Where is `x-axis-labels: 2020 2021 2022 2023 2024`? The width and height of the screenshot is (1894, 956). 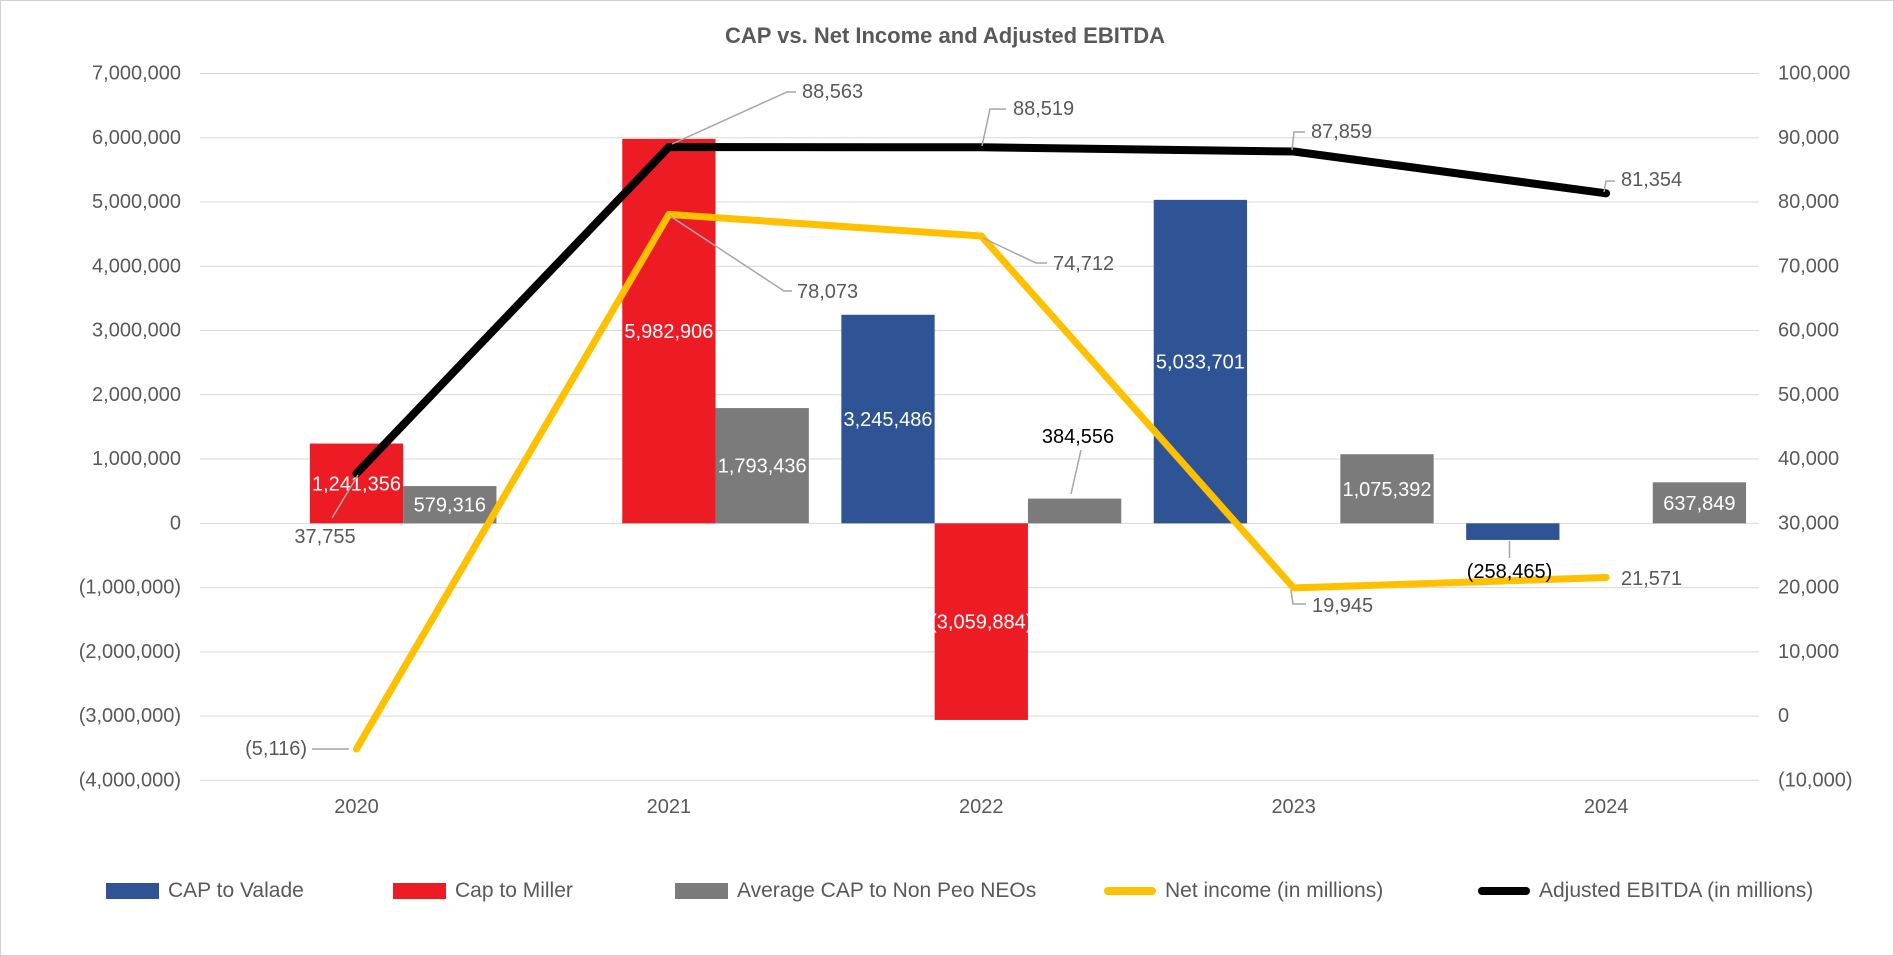 x-axis-labels: 2020 2021 2022 2023 2024 is located at coordinates (981, 807).